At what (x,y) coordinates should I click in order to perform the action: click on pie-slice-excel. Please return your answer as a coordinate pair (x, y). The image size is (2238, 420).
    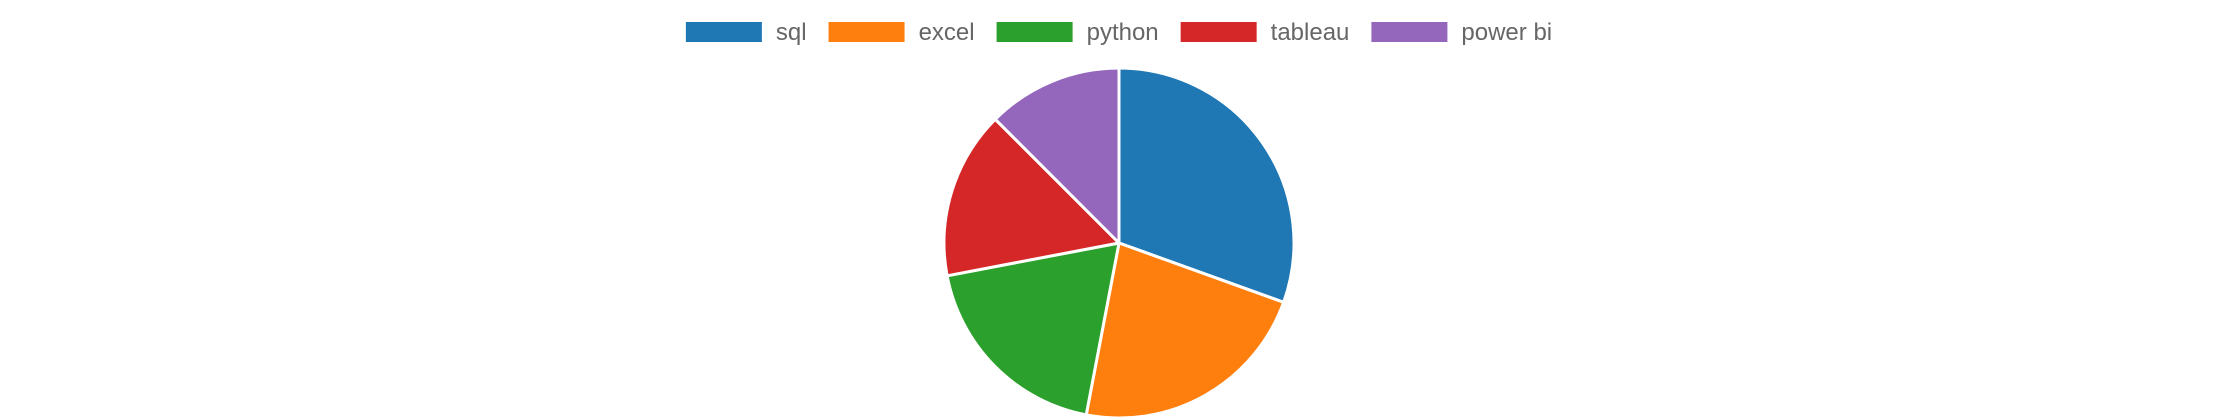
    Looking at the image, I should click on (1185, 330).